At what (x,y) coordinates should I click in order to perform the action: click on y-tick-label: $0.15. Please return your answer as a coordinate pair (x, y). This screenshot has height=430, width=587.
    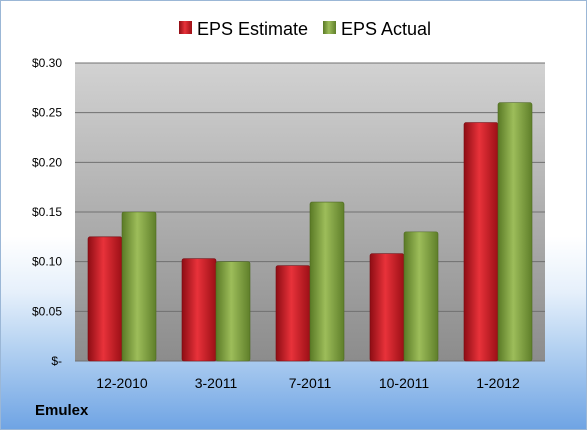
    Looking at the image, I should click on (47, 212).